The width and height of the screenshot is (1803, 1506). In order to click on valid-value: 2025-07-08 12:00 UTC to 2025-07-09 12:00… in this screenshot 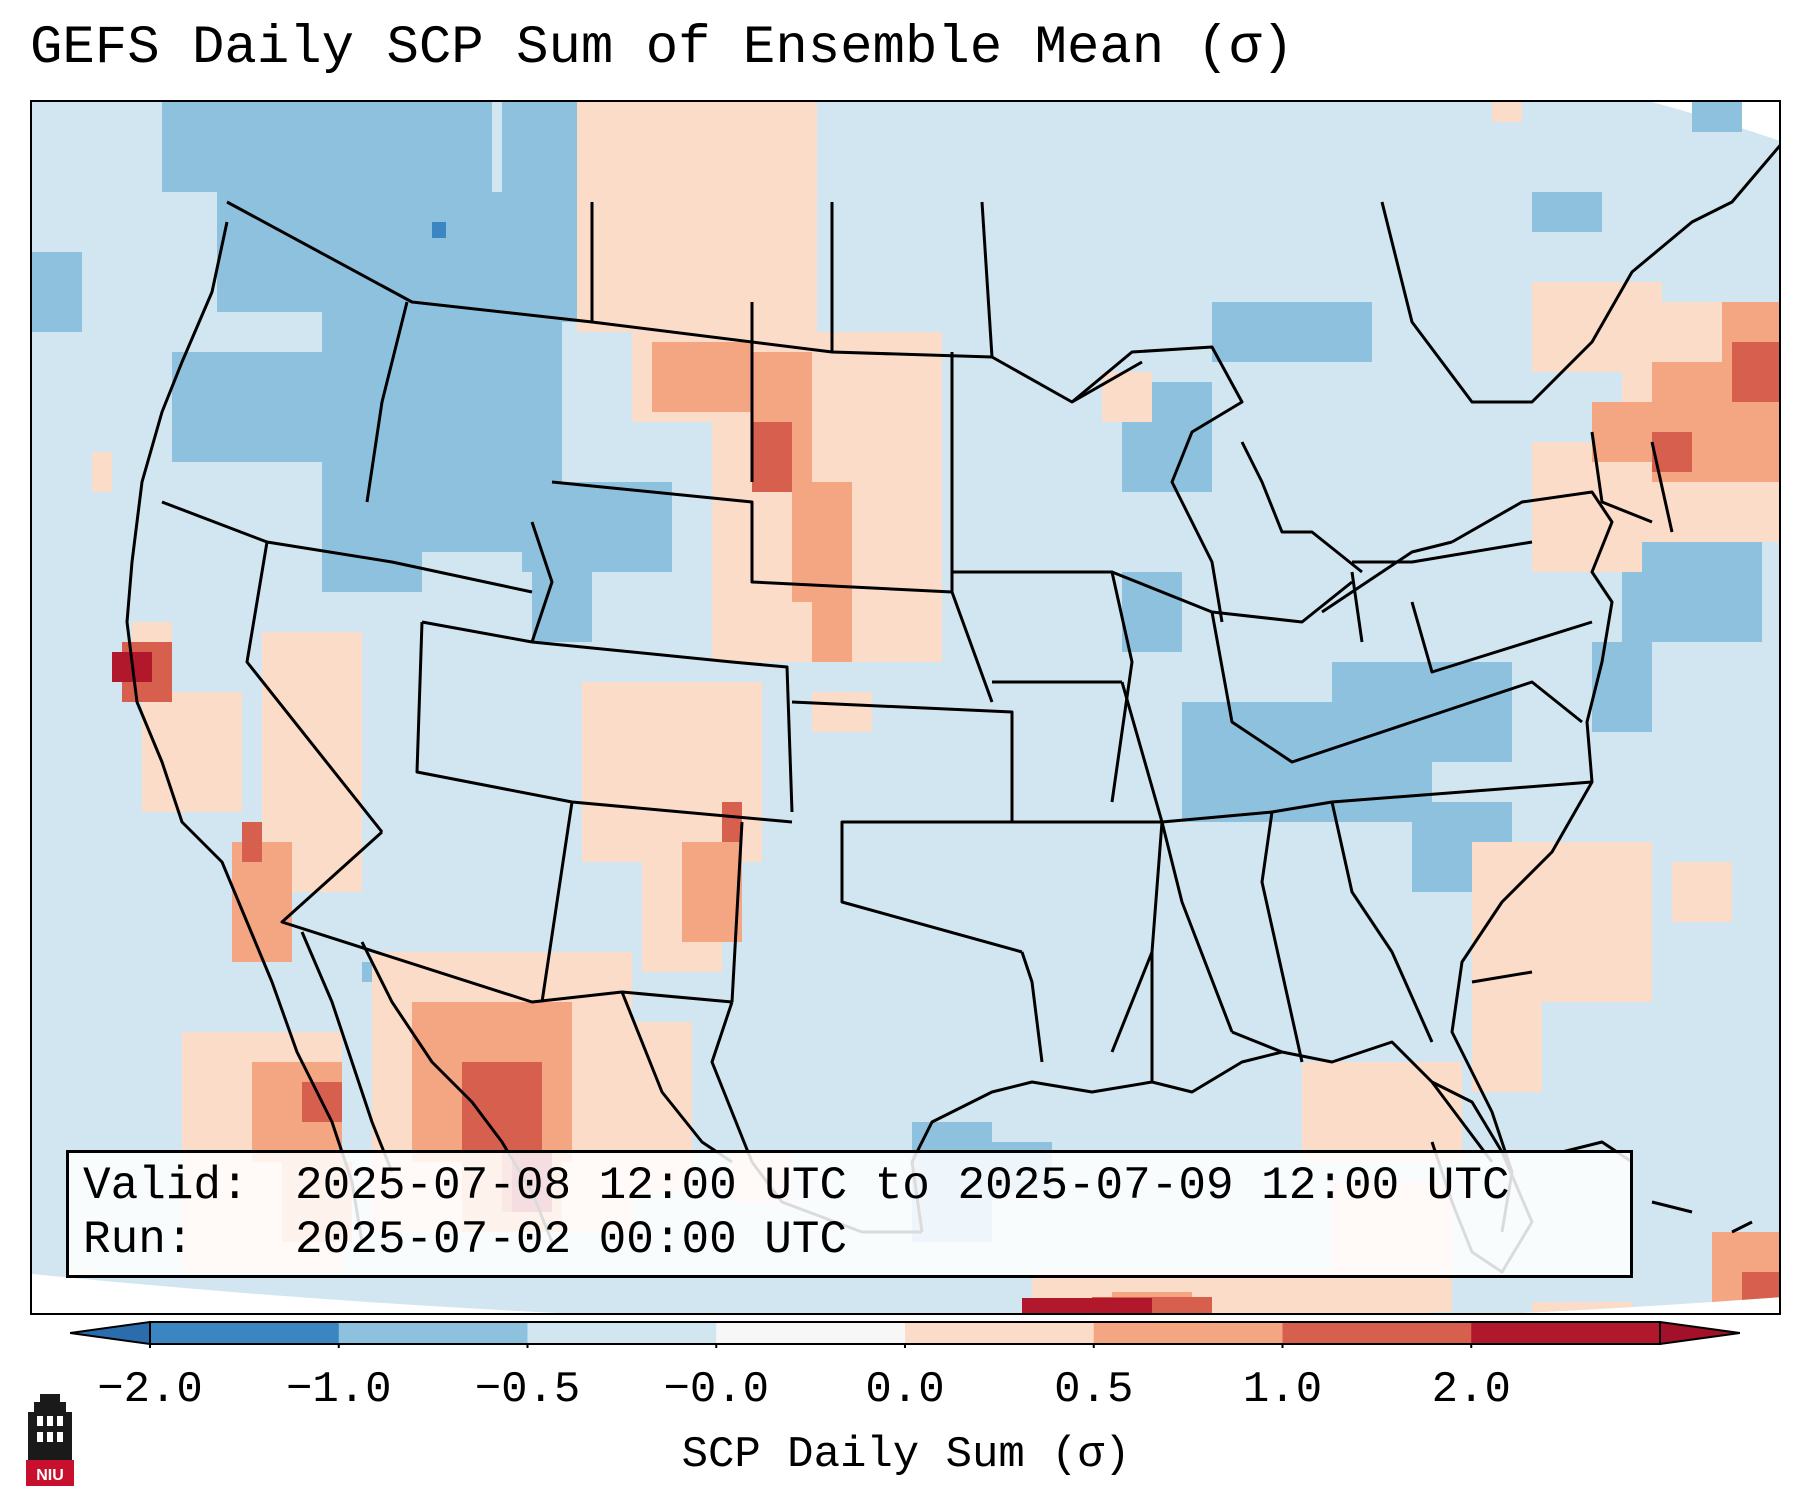, I will do `click(902, 1186)`.